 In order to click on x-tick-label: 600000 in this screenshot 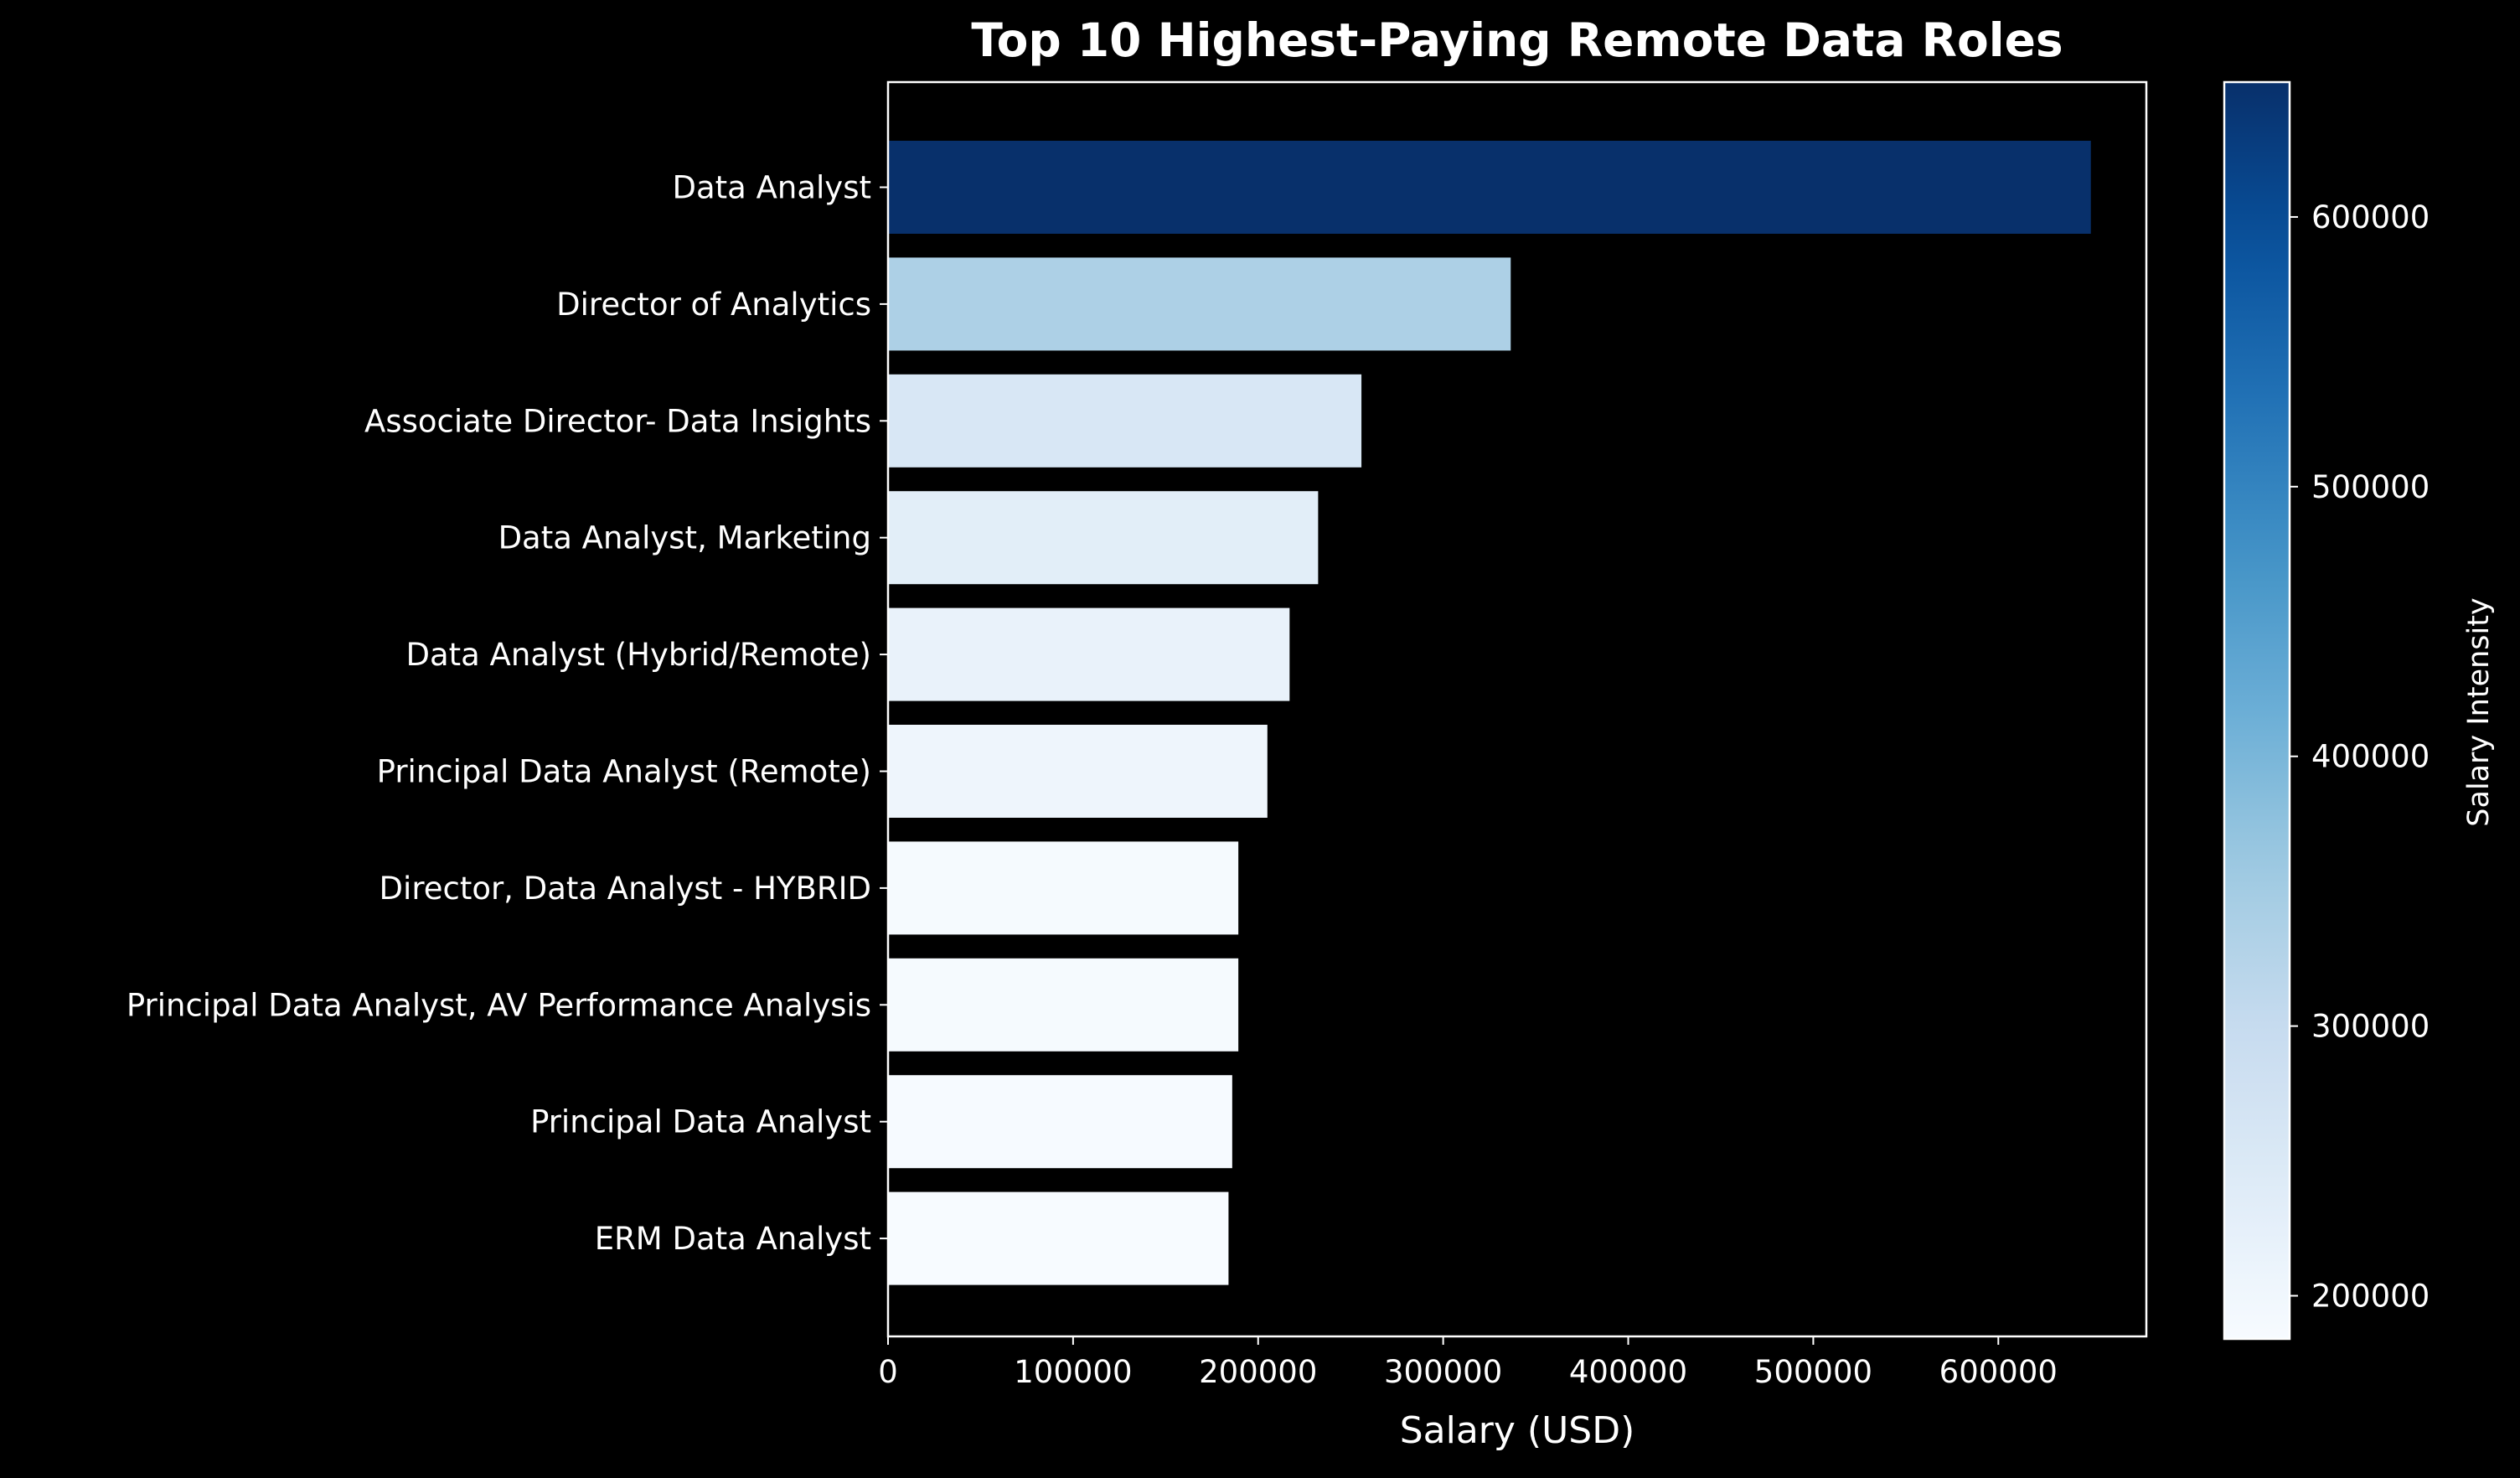, I will do `click(1998, 1372)`.